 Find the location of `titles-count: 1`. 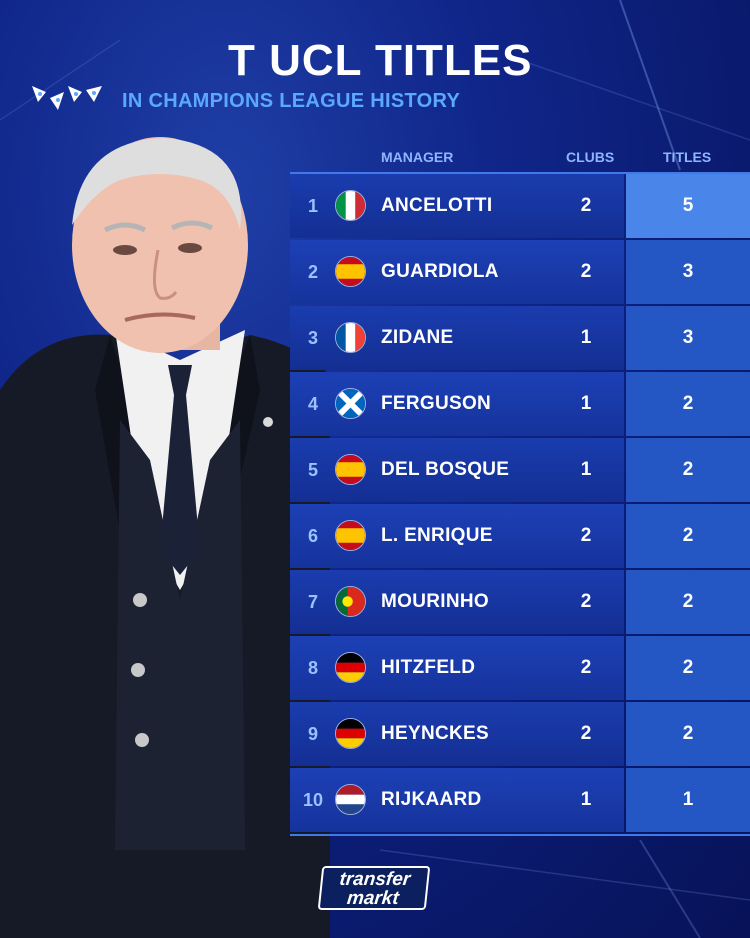

titles-count: 1 is located at coordinates (688, 799).